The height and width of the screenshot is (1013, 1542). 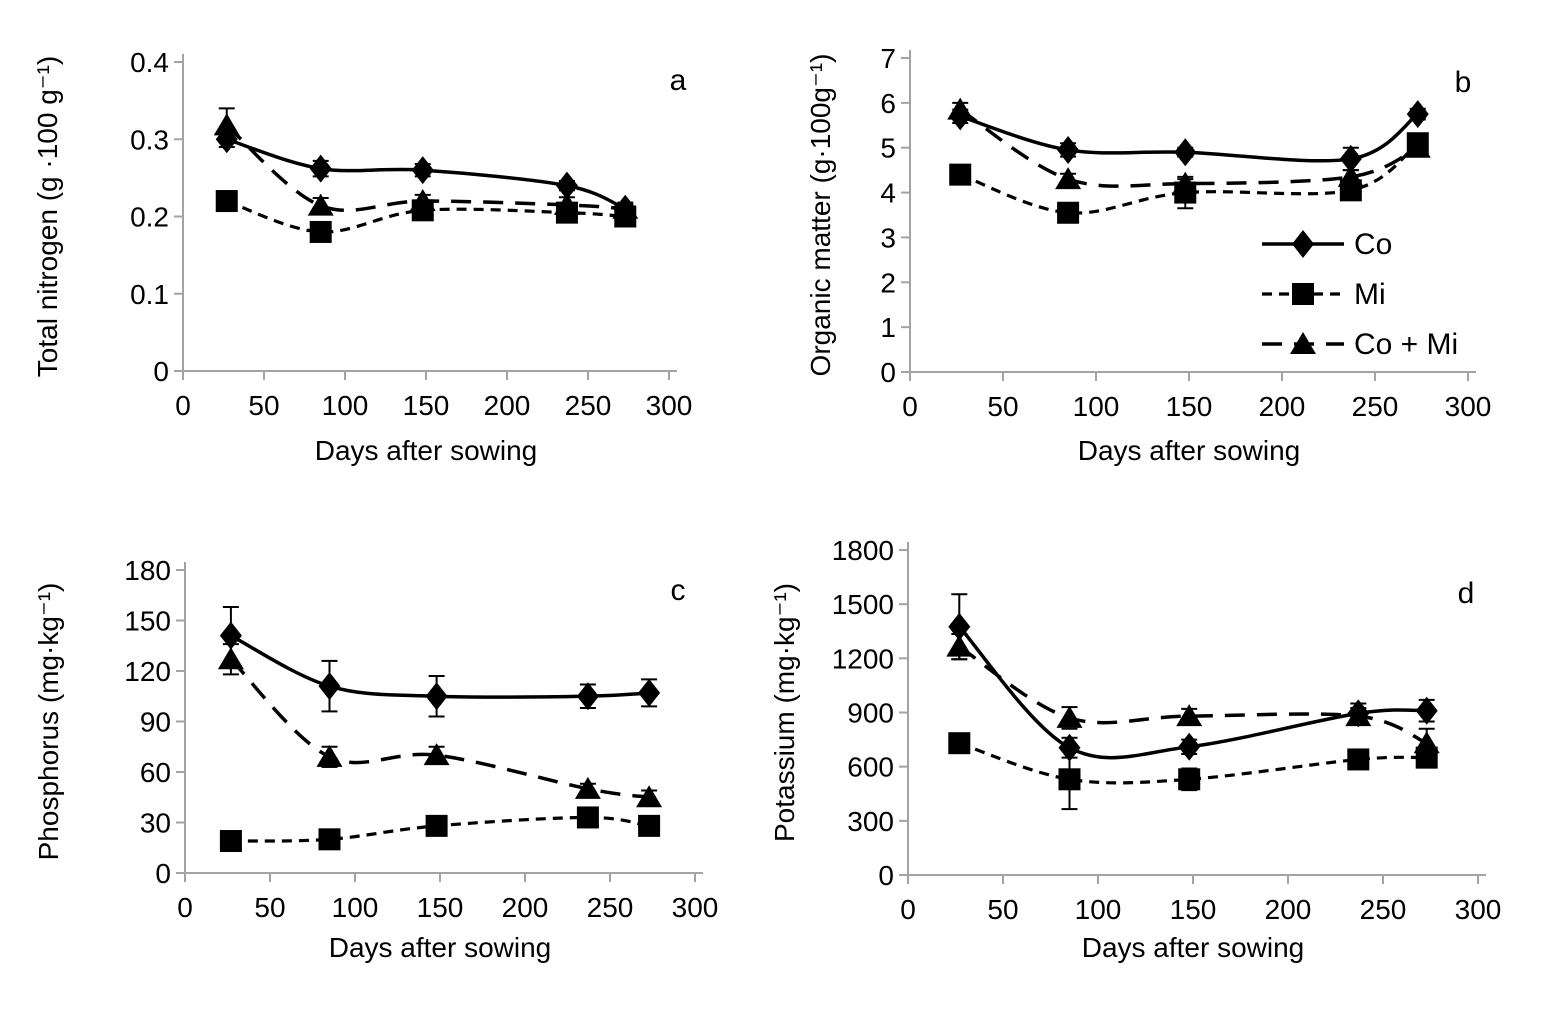 I want to click on legend: Co Mi Co + Mi, so click(x=1360, y=294).